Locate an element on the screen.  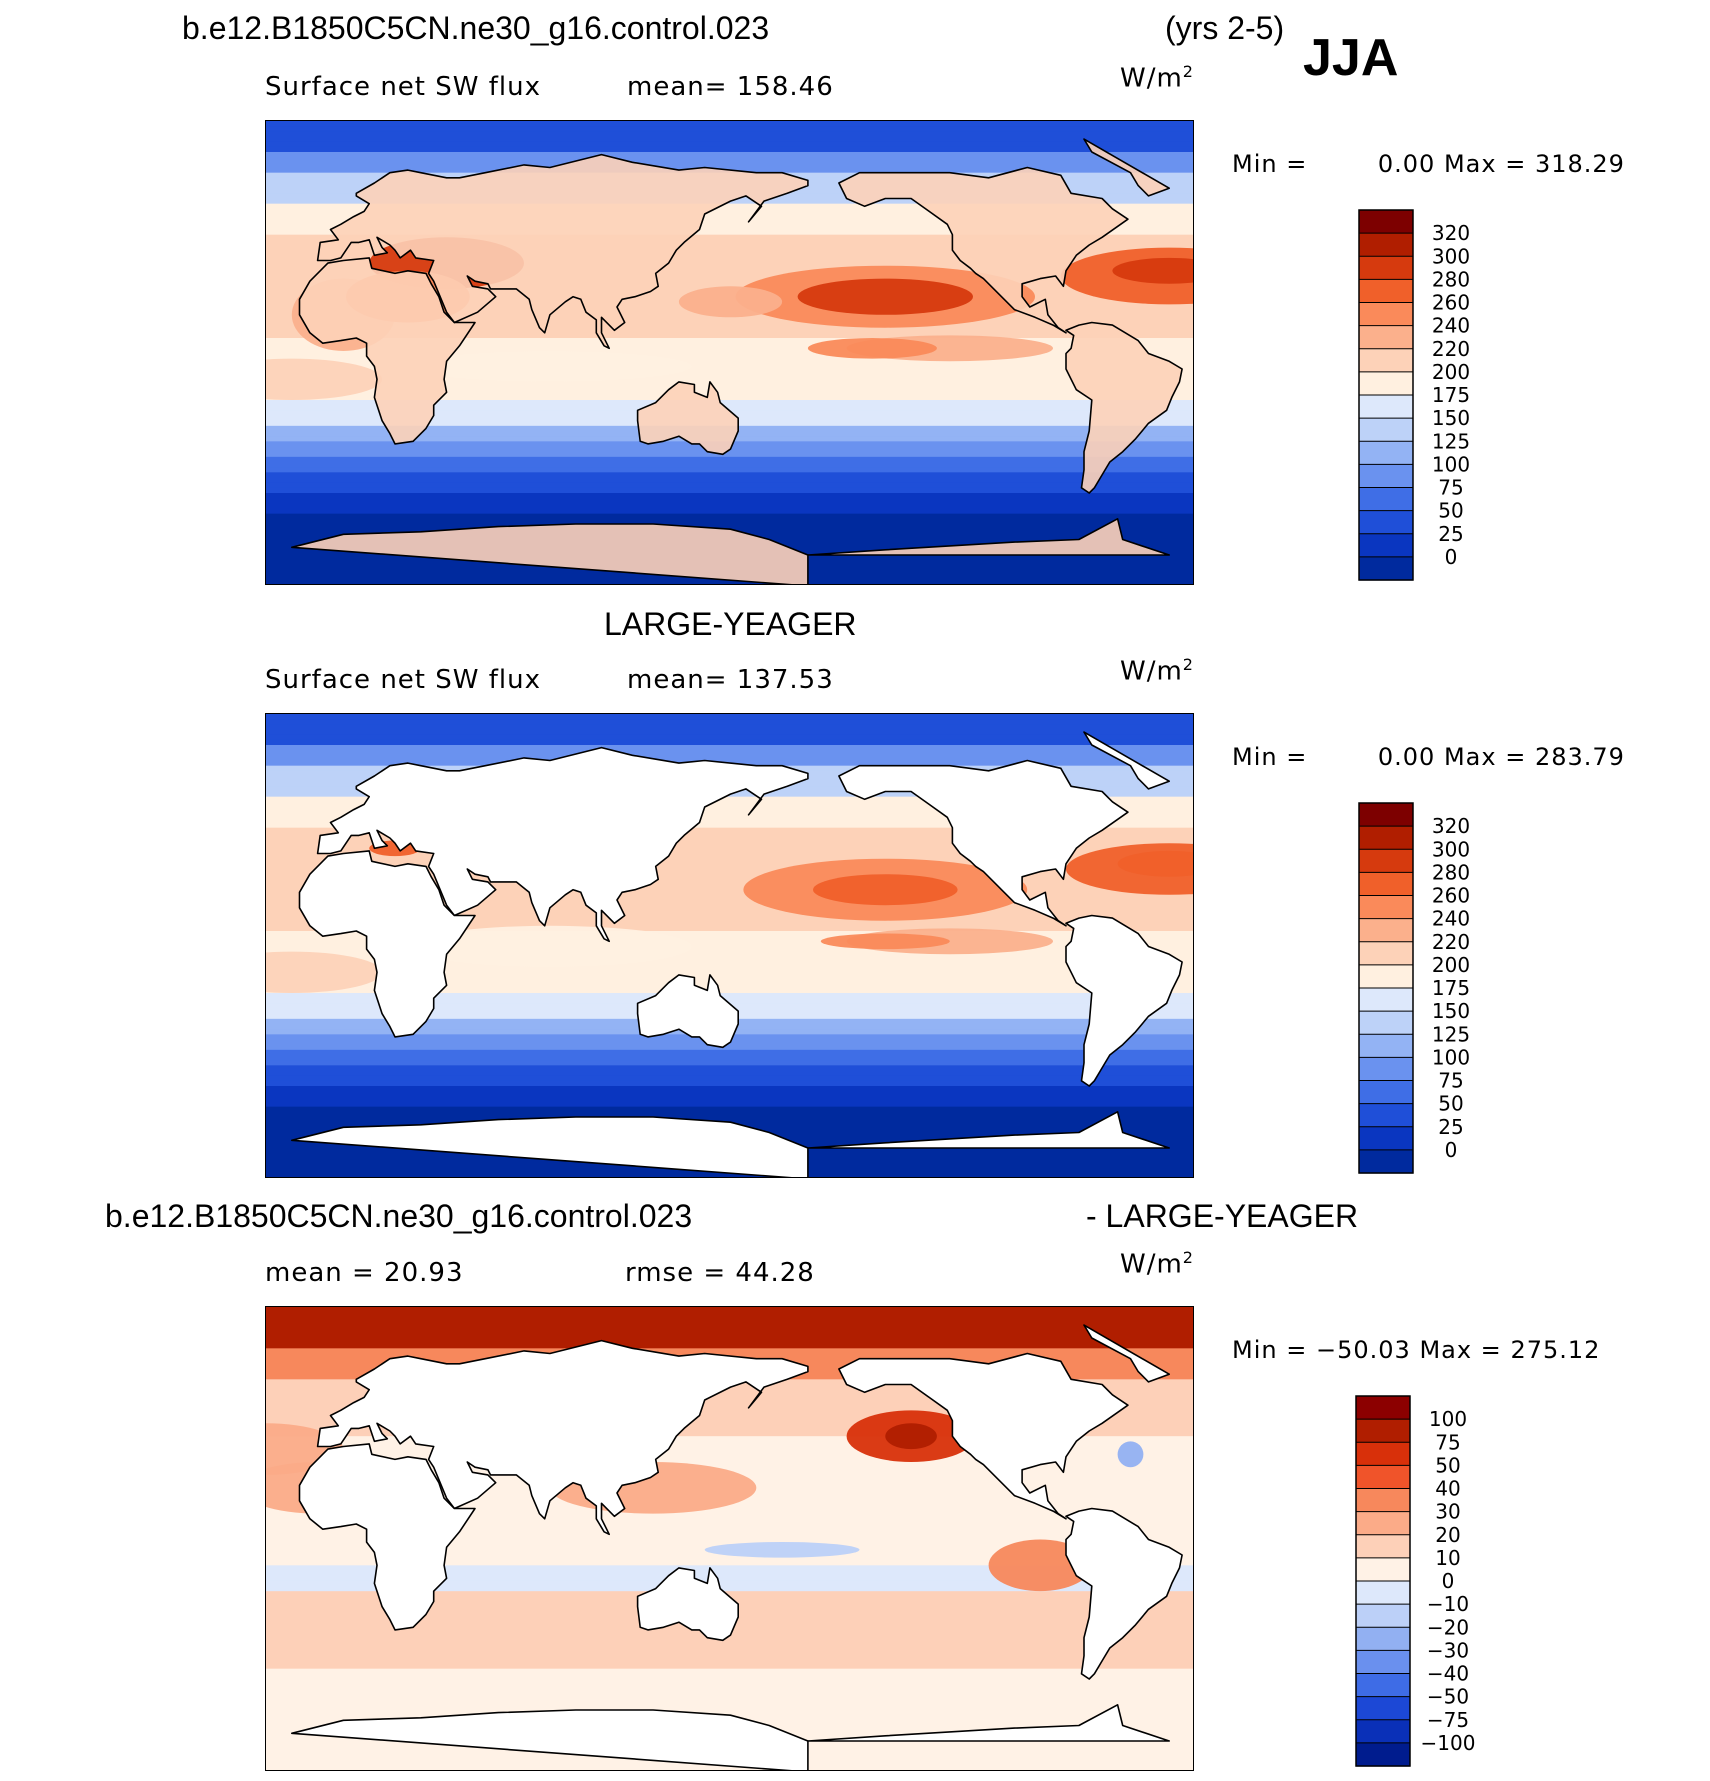
colorbar-tick-label: 25 is located at coordinates (1450, 534).